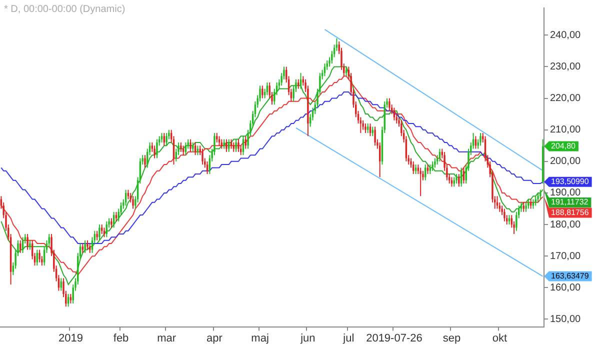 The height and width of the screenshot is (346, 600). What do you see at coordinates (566, 193) in the screenshot?
I see `y-tick-label: 190,00` at bounding box center [566, 193].